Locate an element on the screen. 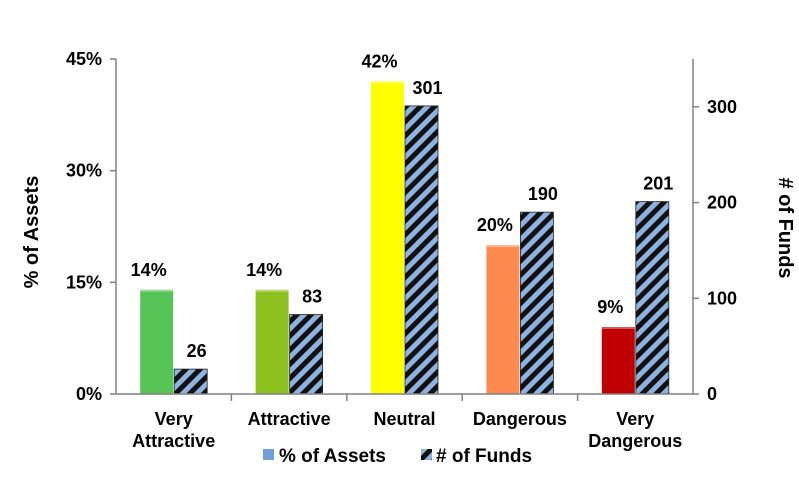 This screenshot has width=799, height=490. y-right-tick-label: 300 is located at coordinates (722, 107).